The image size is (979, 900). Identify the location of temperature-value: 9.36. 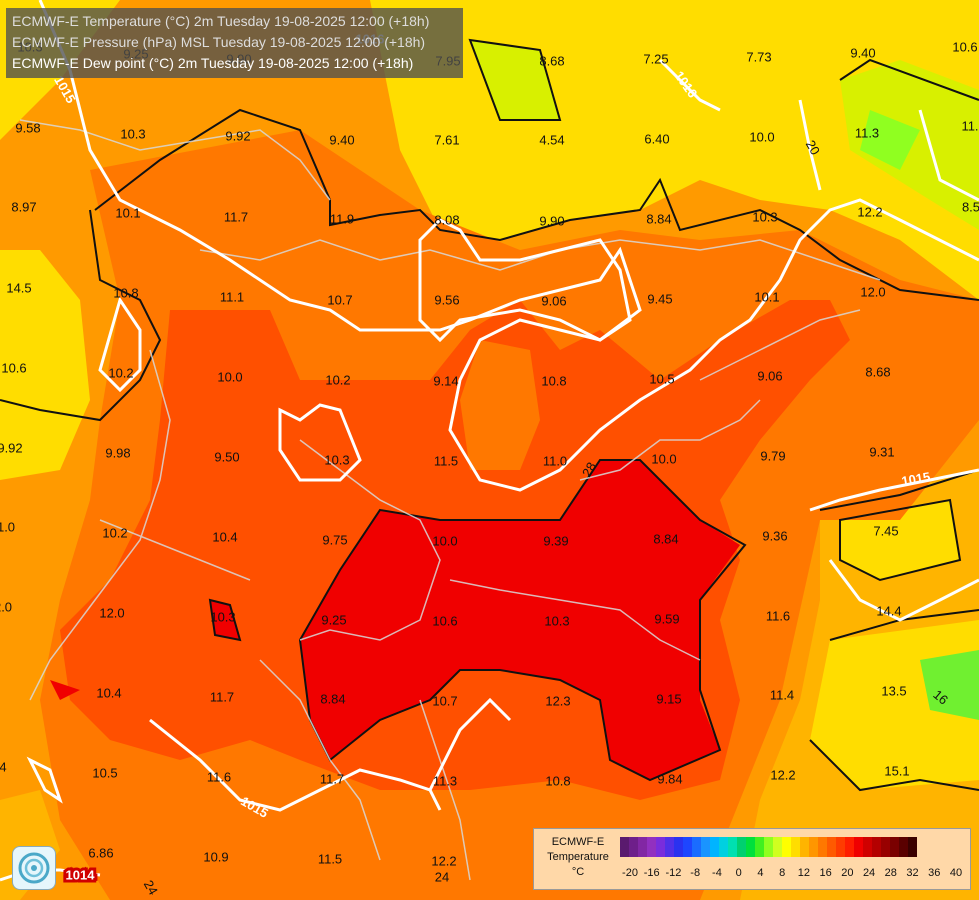
(774, 535).